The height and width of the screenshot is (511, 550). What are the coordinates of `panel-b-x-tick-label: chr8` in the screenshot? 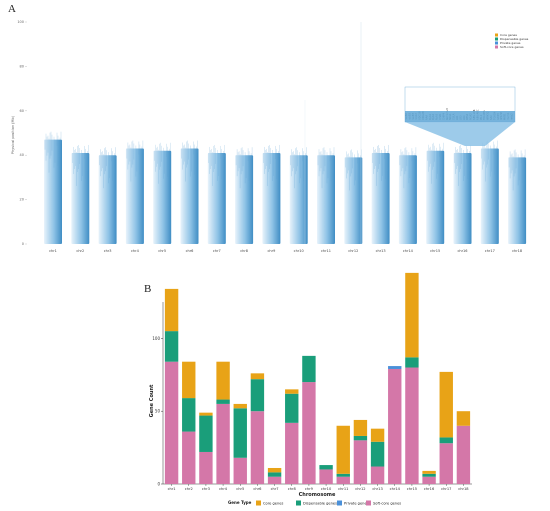 It's located at (292, 489).